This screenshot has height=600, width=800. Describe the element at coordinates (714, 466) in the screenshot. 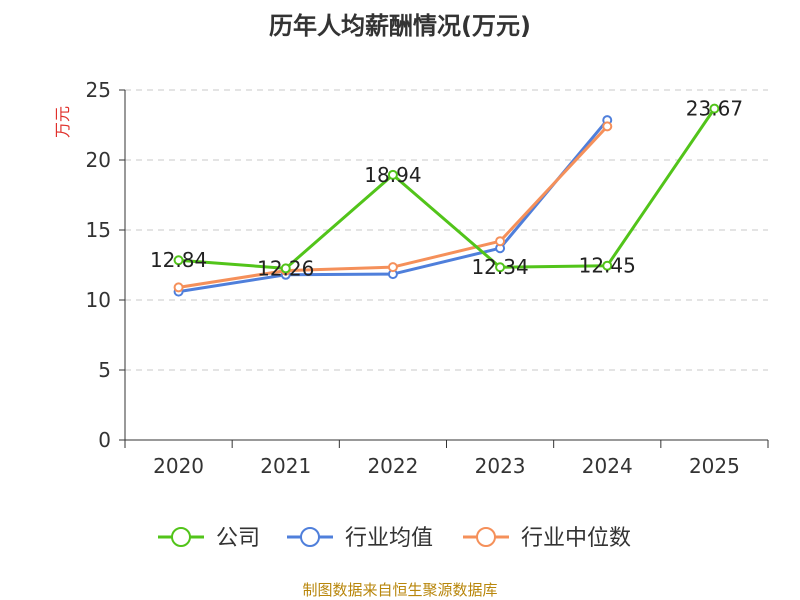

I see `x-tick-label: 2025` at that location.